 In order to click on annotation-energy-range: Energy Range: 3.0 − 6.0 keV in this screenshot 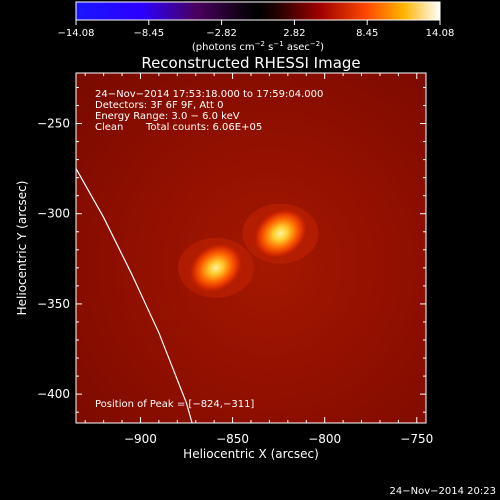, I will do `click(167, 116)`.